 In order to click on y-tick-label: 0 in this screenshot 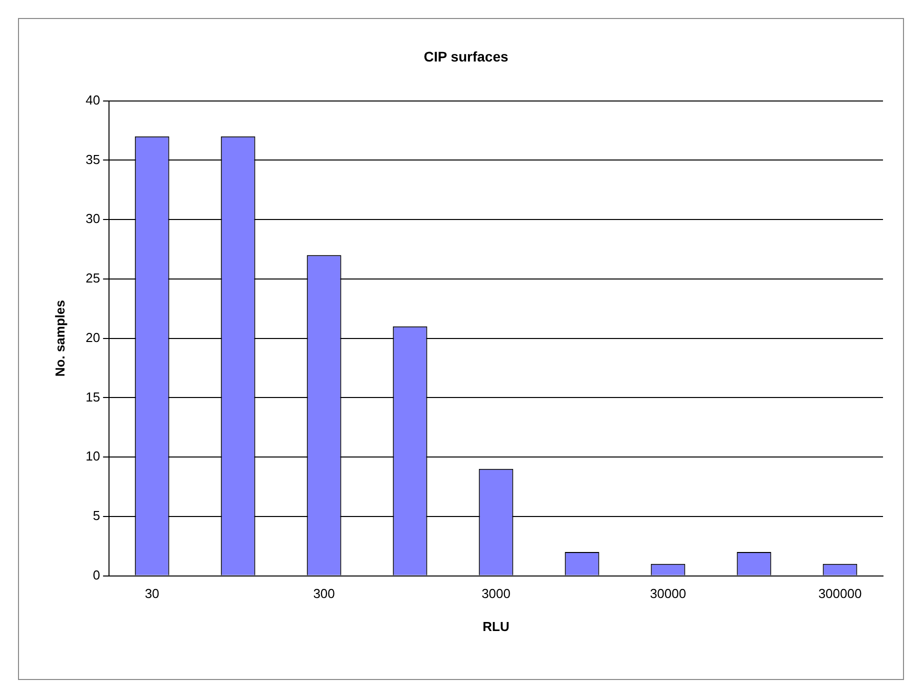, I will do `click(96, 574)`.